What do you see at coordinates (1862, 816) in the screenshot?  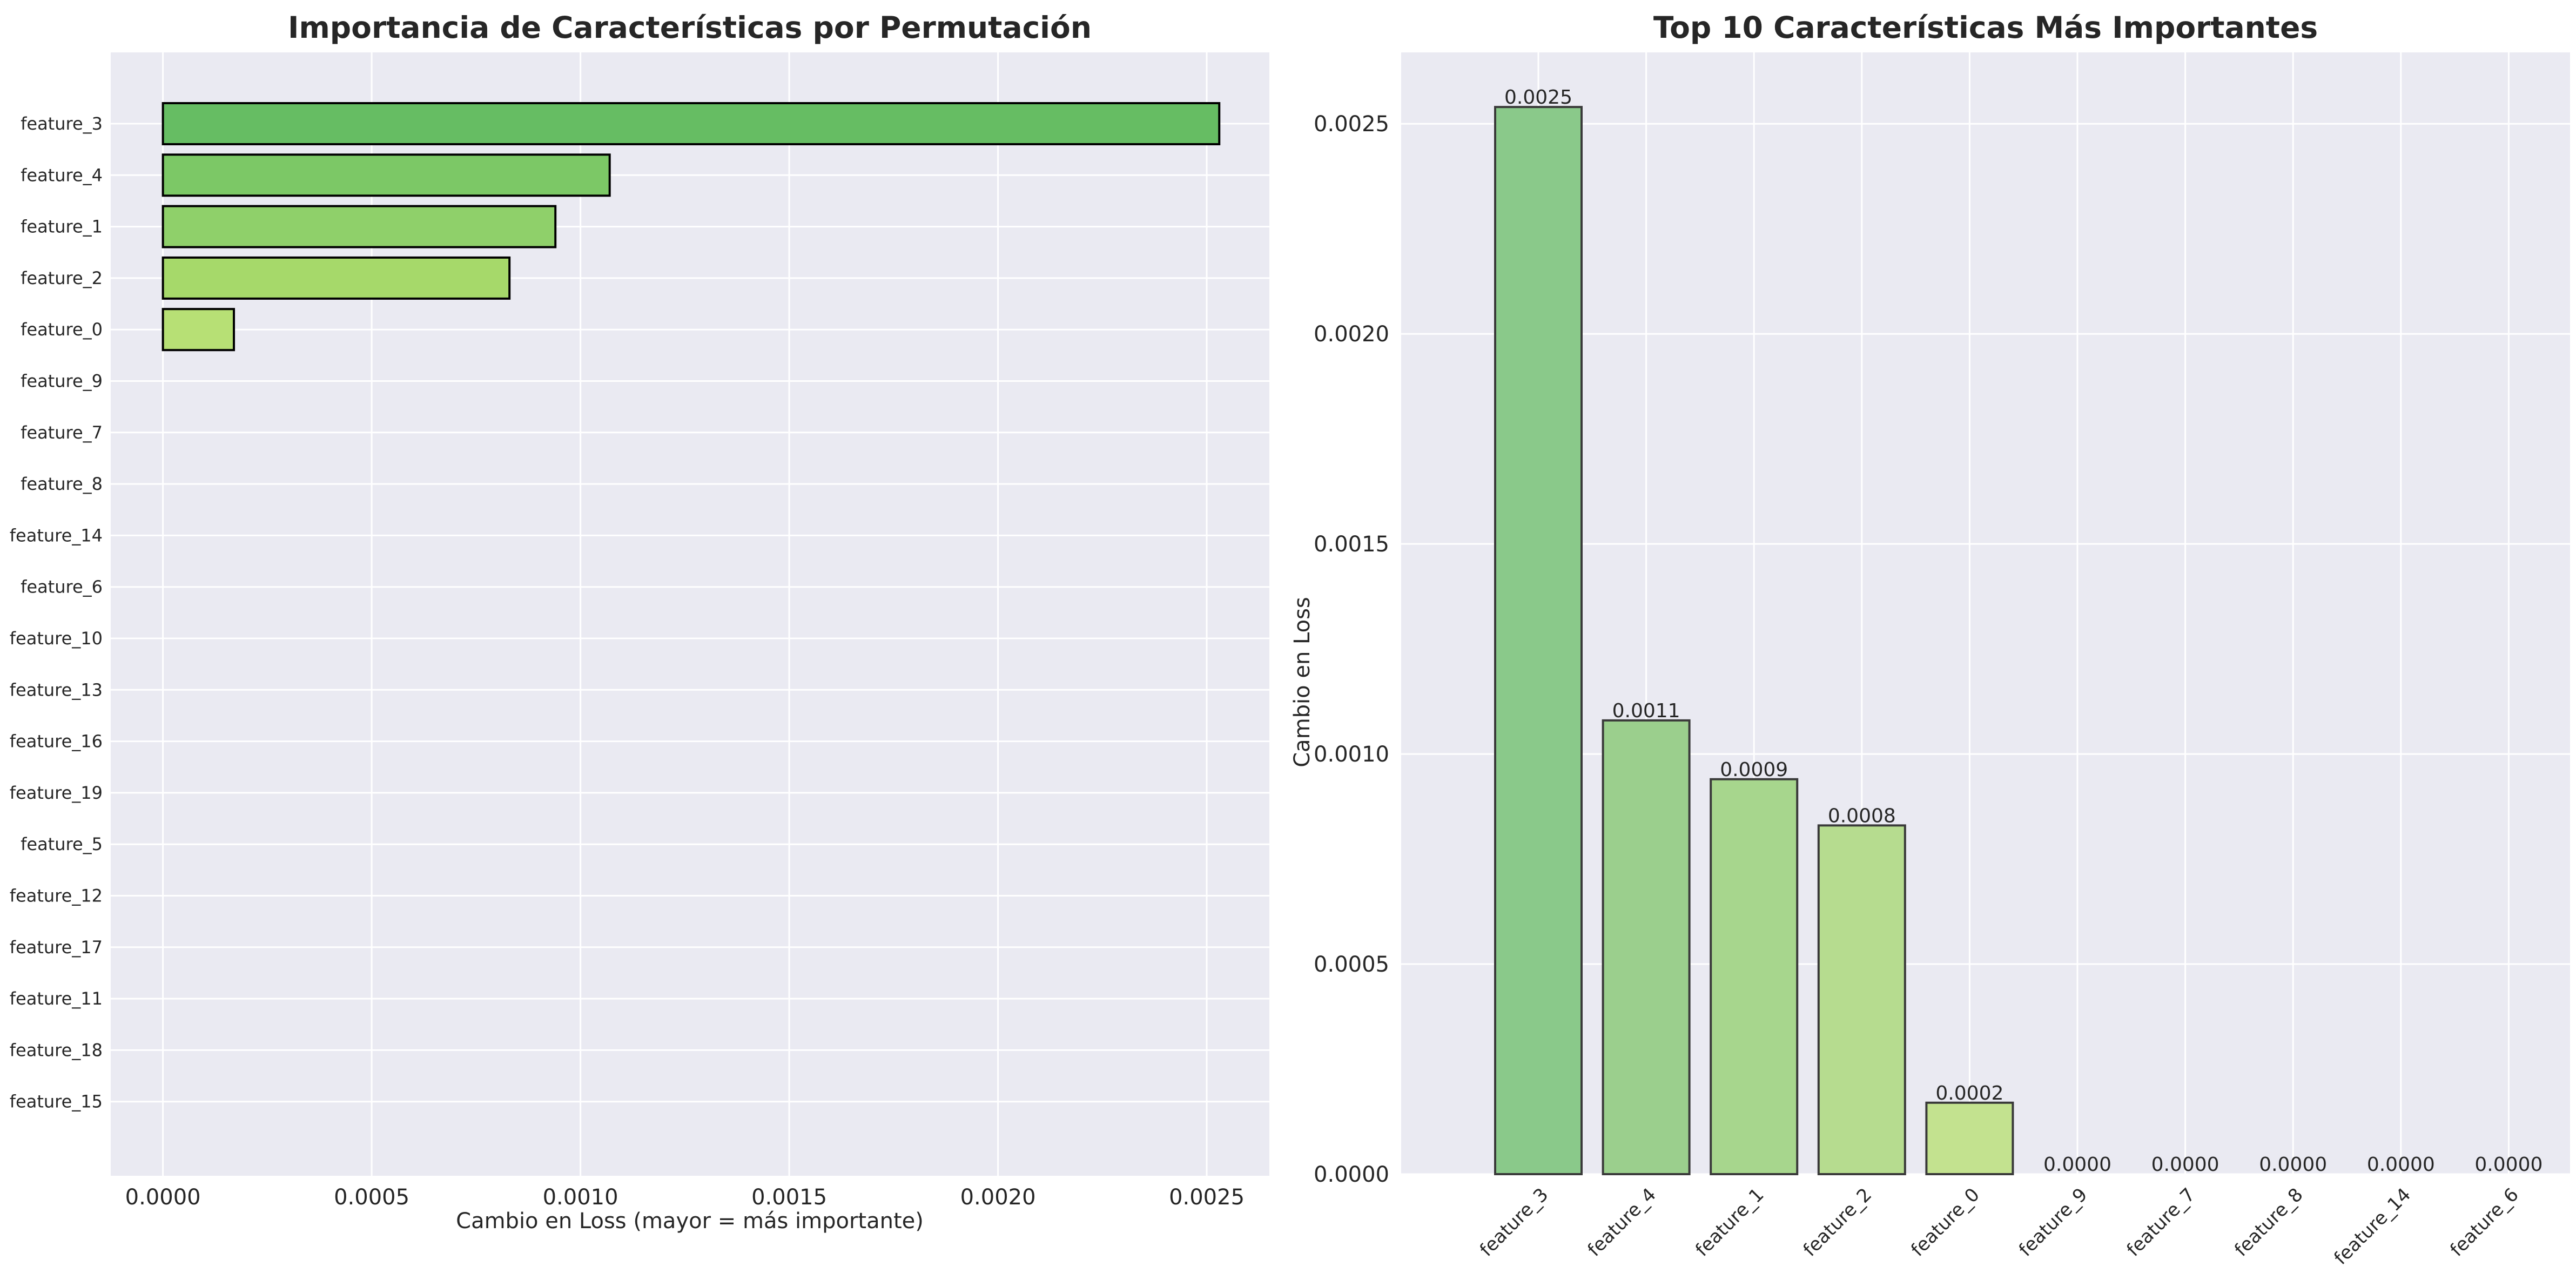 I see `right-data-label: 0.0008` at bounding box center [1862, 816].